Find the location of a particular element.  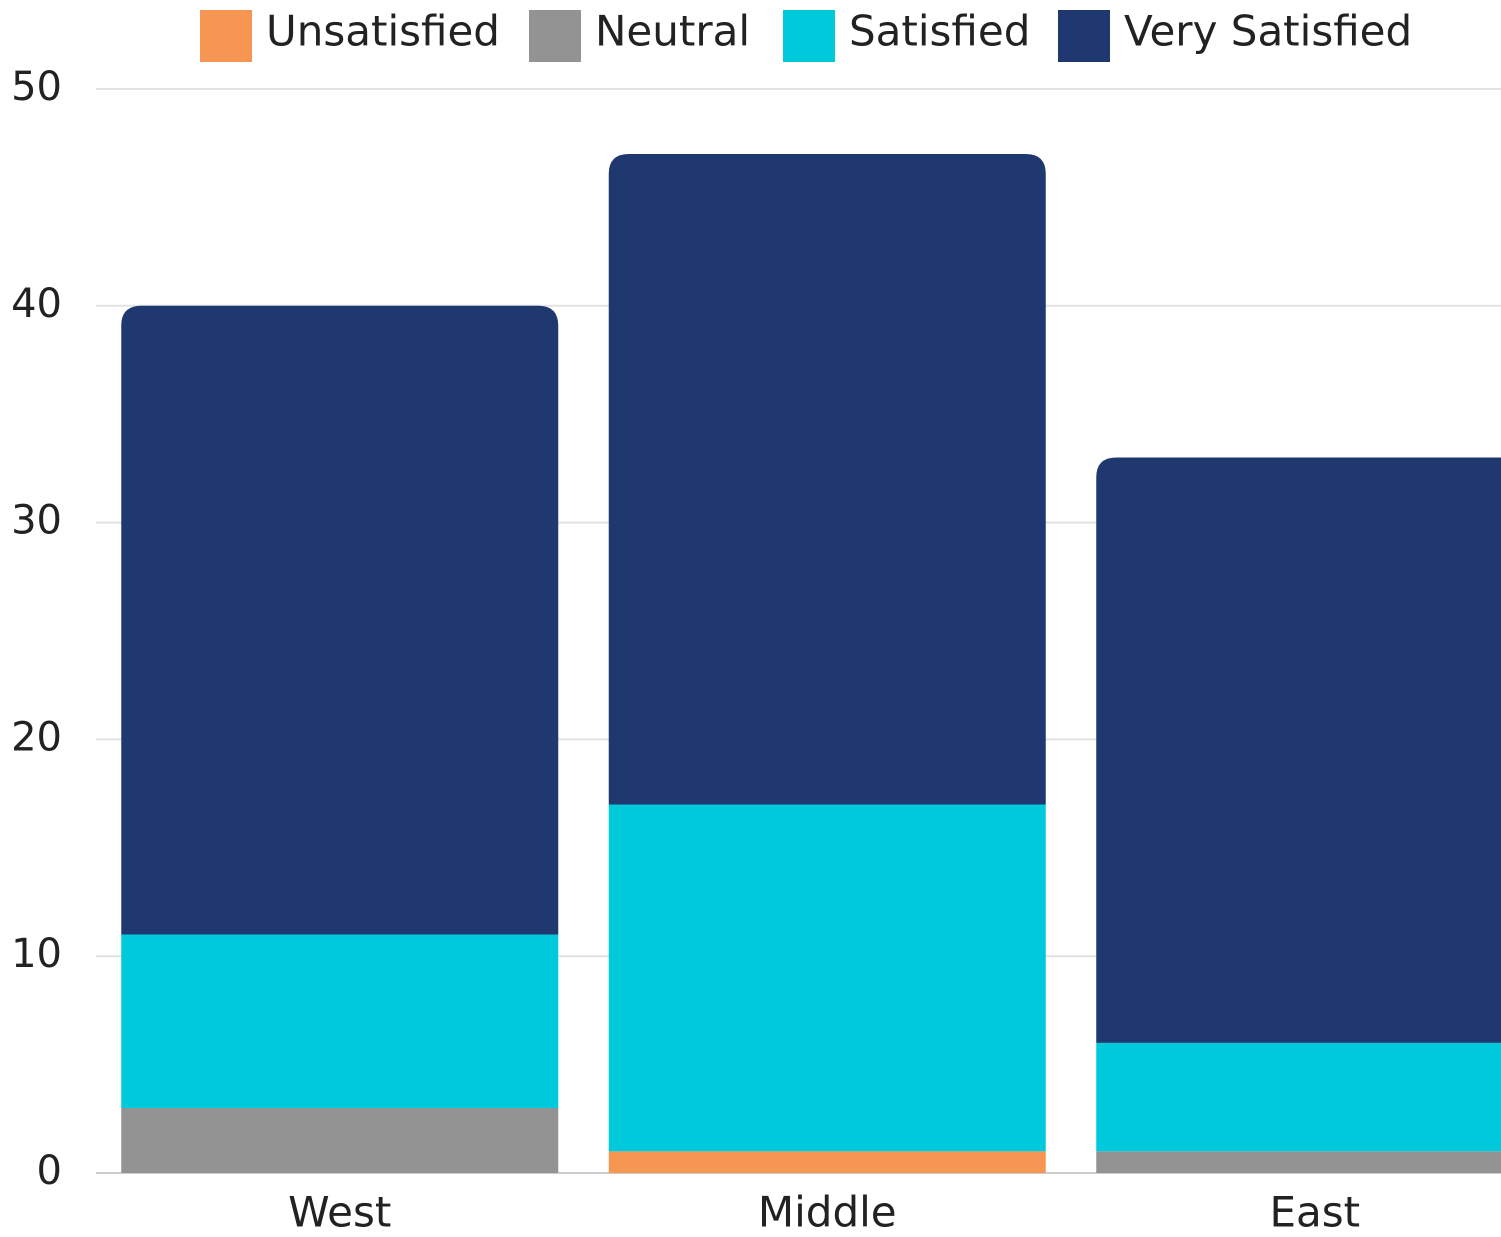

y-tick-label: 40 is located at coordinates (36, 304).